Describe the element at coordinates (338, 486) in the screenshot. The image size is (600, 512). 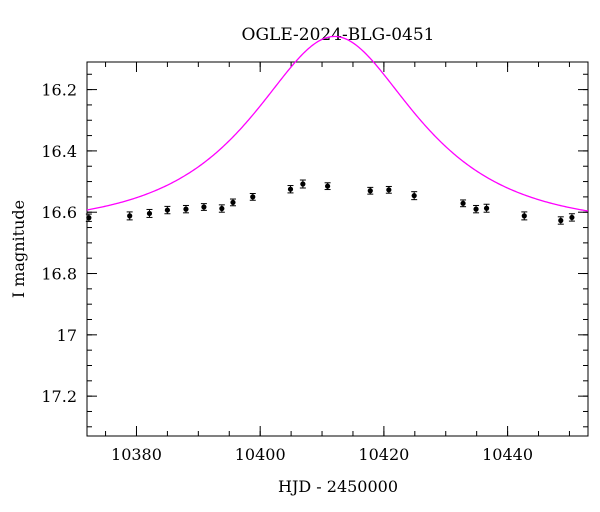
I see `x-axis-label: HJD - 2450000` at that location.